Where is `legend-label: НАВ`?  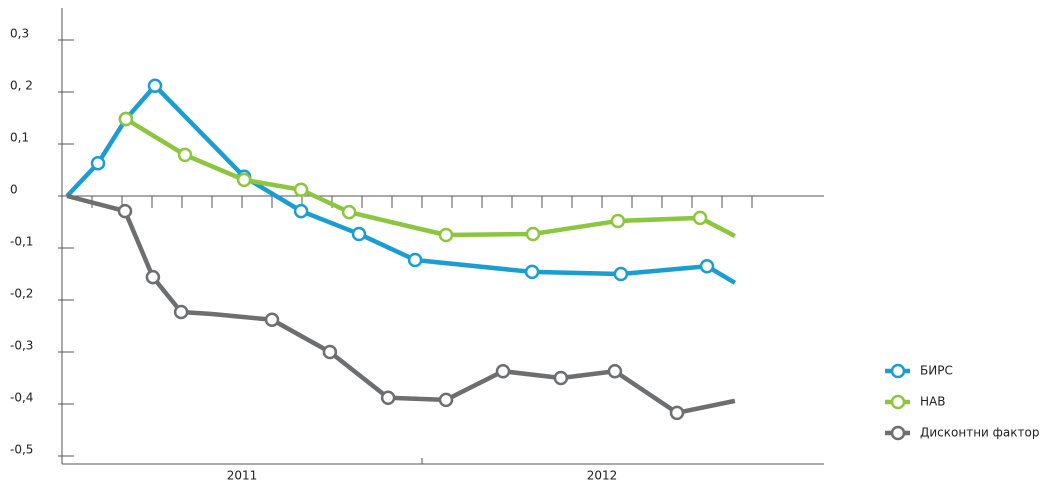 legend-label: НАВ is located at coordinates (932, 402).